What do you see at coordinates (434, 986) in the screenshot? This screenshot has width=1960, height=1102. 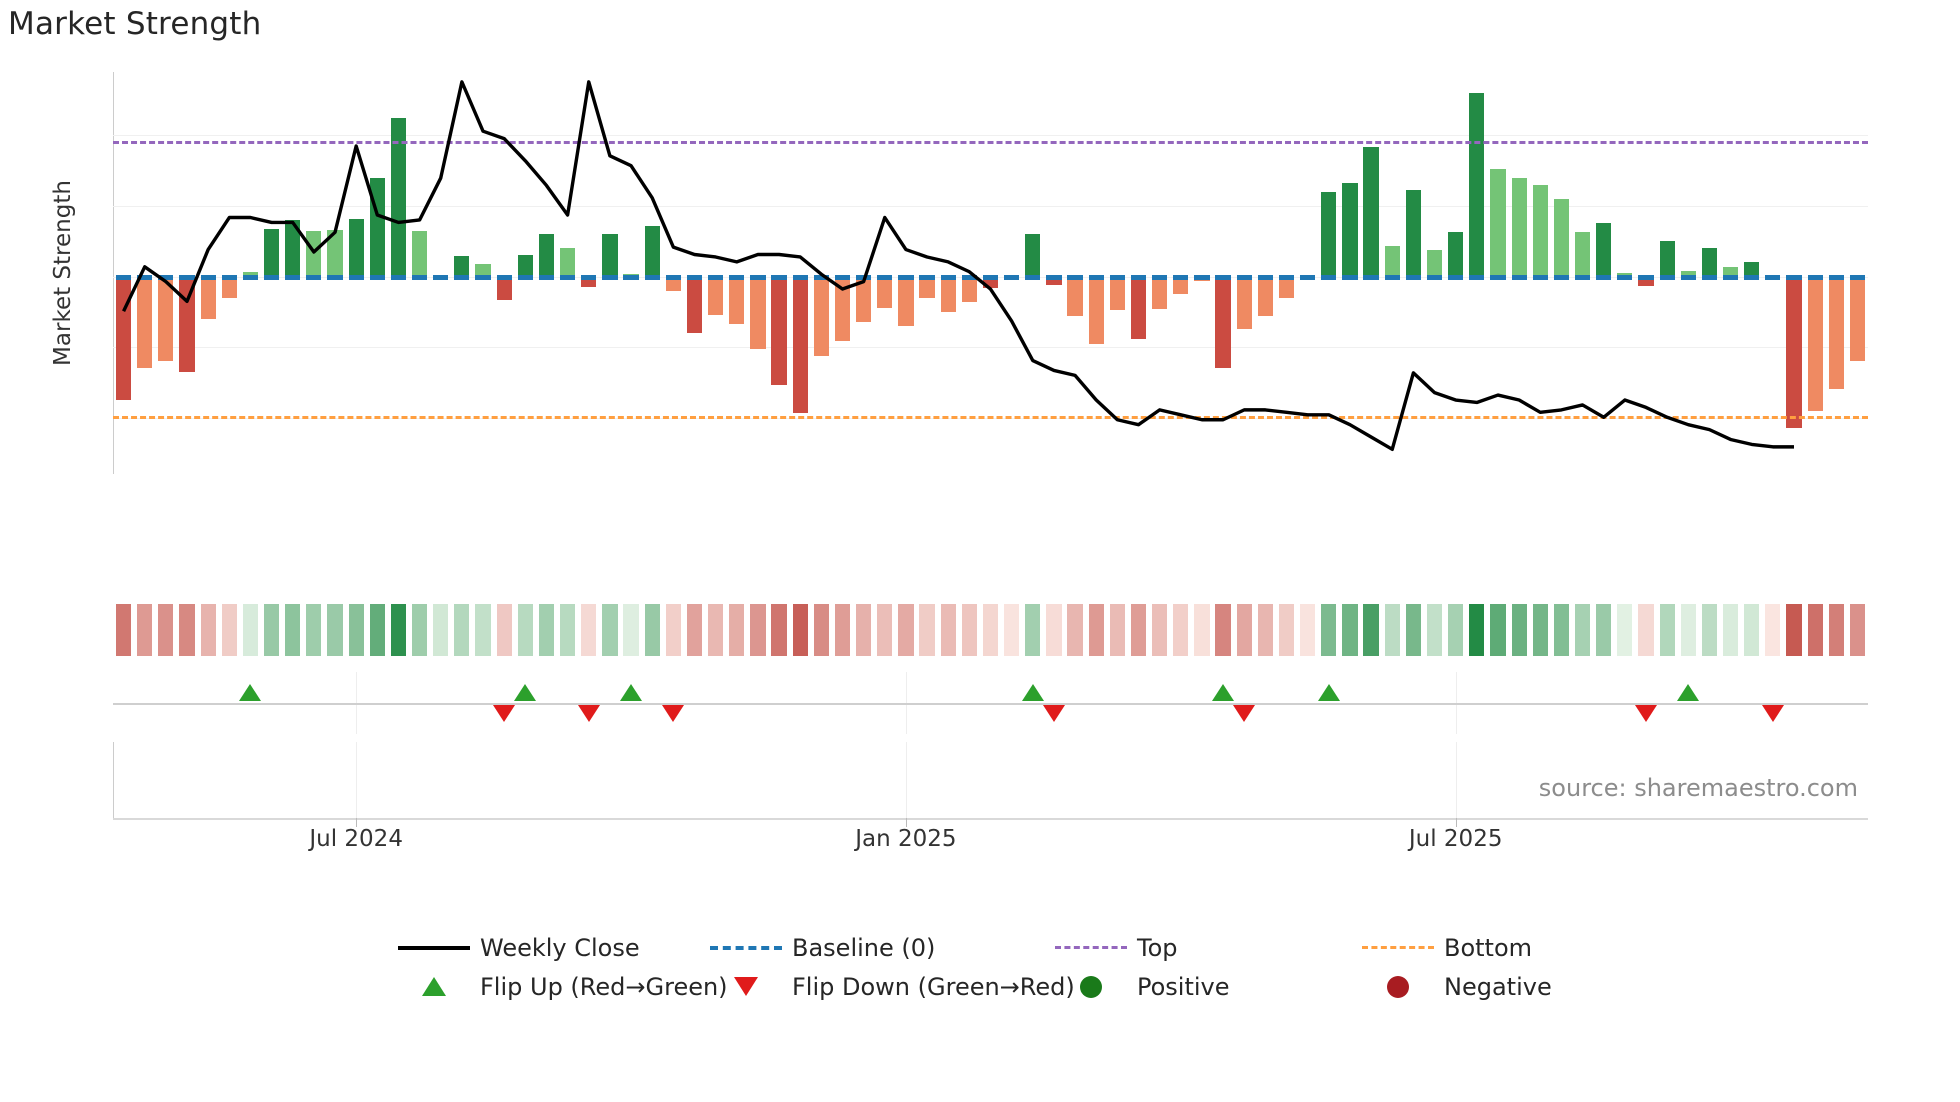 I see `triangle-up-icon` at bounding box center [434, 986].